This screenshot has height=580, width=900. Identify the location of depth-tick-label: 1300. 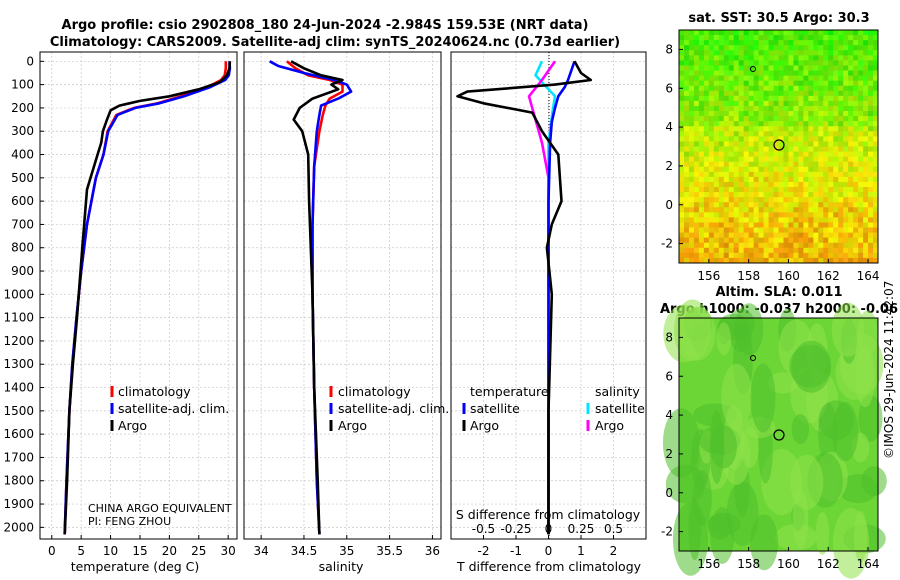
(18, 364).